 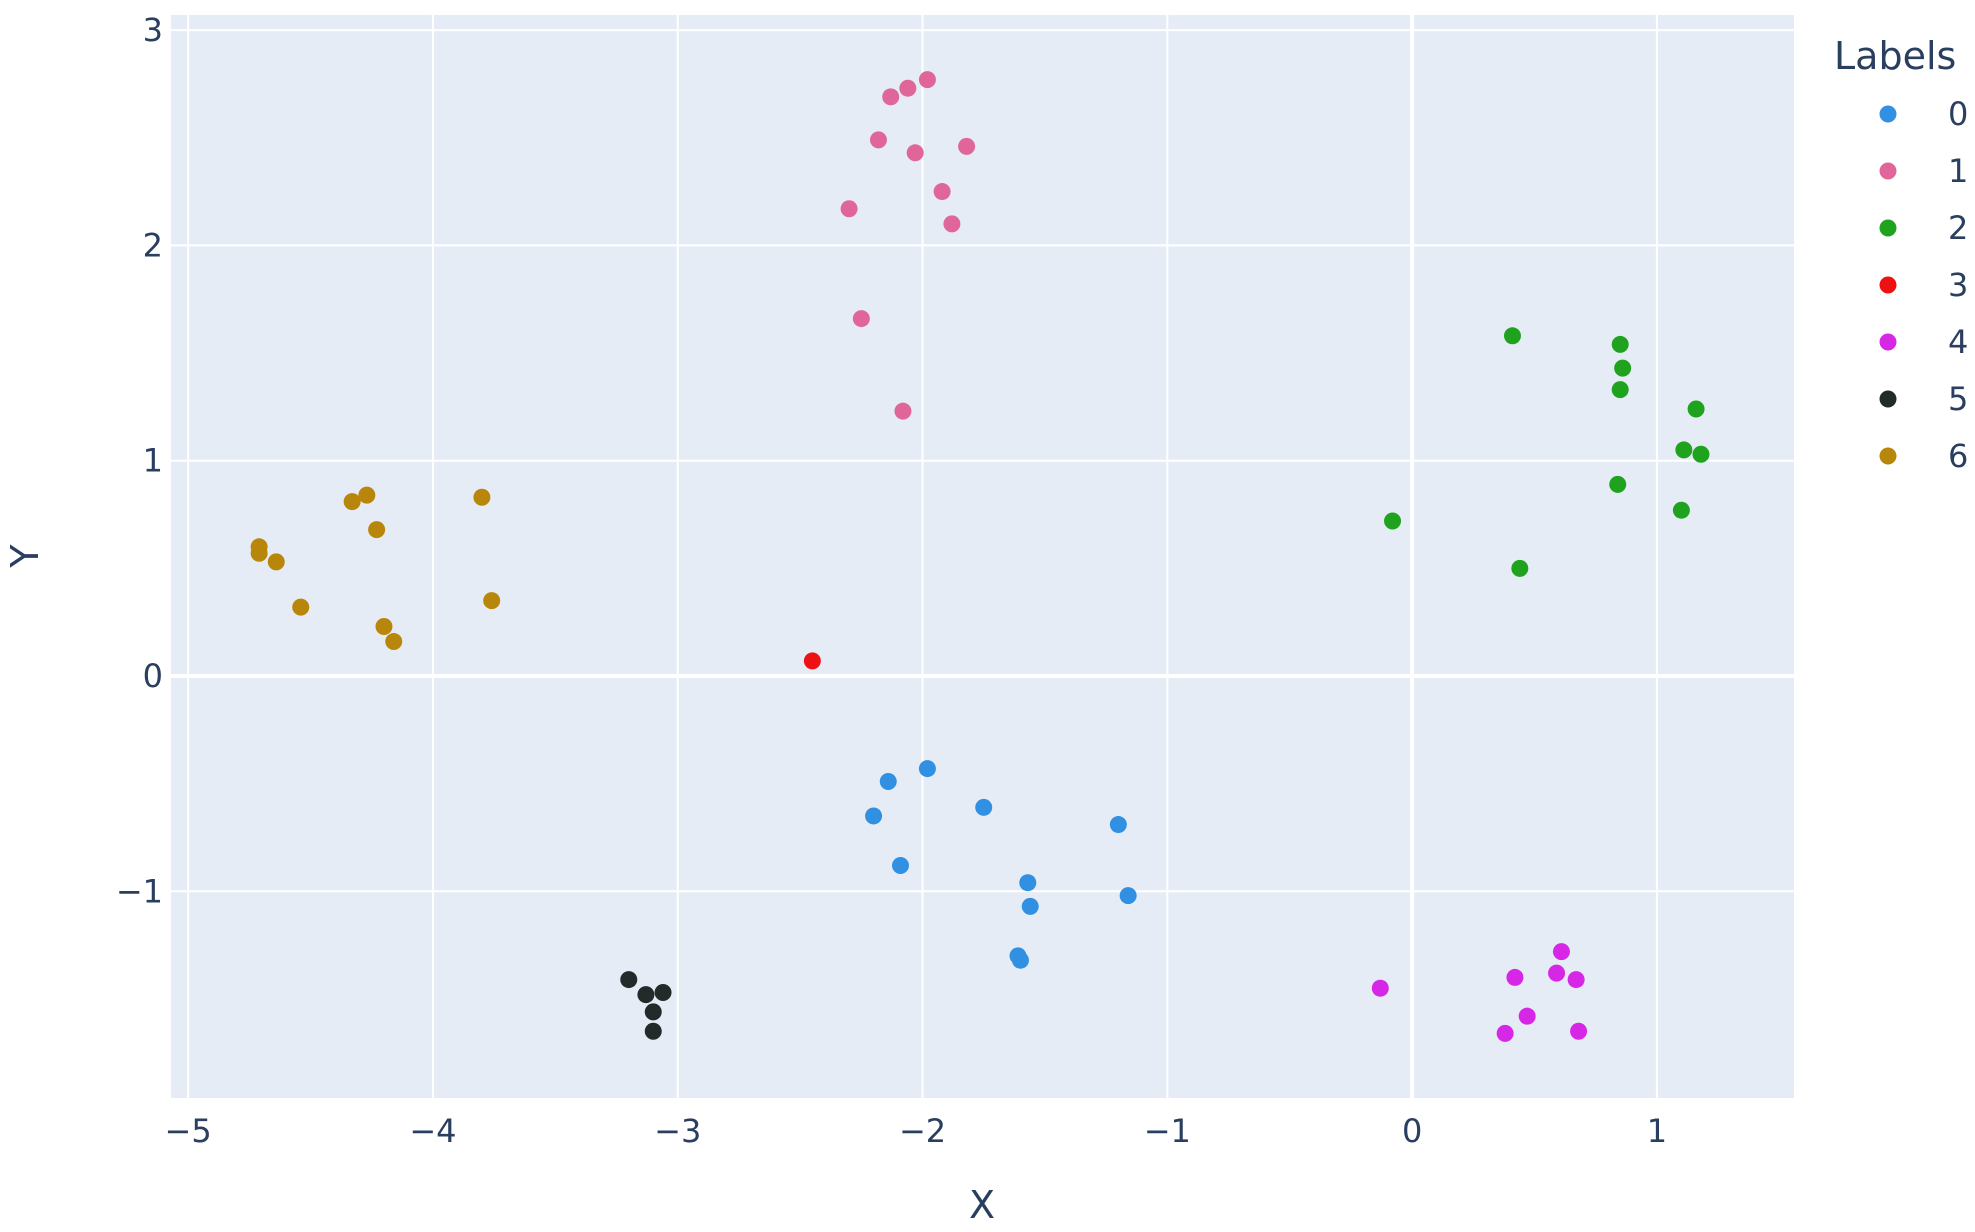 I want to click on legend-items: 0 1 2 3 4 5 6, so click(x=1923, y=285).